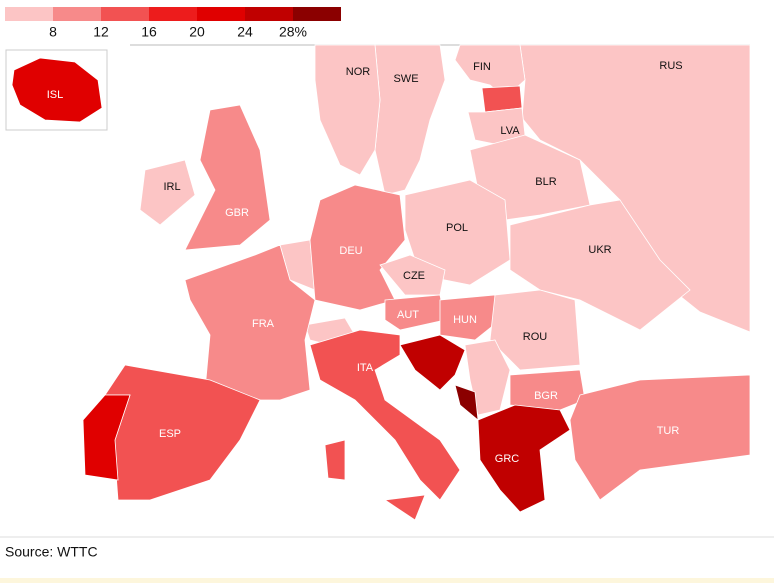 The image size is (774, 583). Describe the element at coordinates (237, 213) in the screenshot. I see `country-label: GBR` at that location.